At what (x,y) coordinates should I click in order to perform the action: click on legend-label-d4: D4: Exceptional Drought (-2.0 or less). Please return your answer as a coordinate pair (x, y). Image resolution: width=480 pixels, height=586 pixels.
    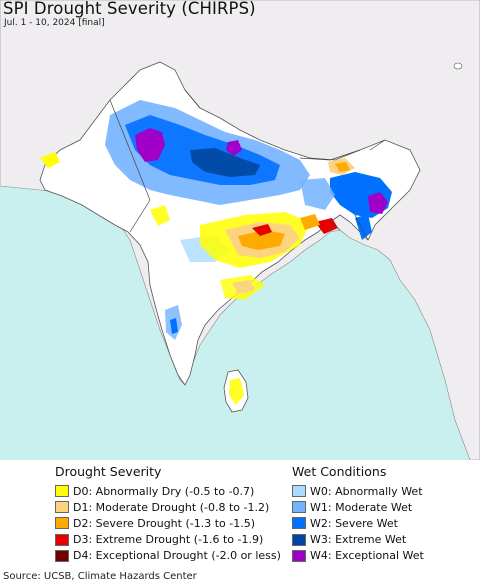
    Looking at the image, I should click on (177, 556).